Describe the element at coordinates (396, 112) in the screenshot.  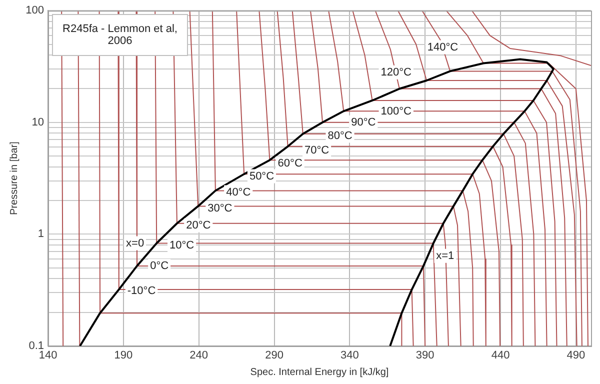
I see `annotation: 100°C` at that location.